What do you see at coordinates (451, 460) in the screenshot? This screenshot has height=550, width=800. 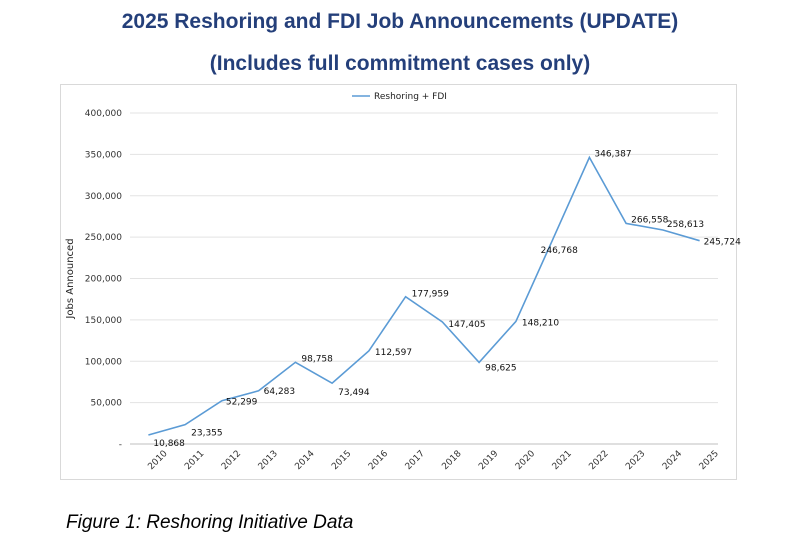 I see `x-tick-label: 2018` at bounding box center [451, 460].